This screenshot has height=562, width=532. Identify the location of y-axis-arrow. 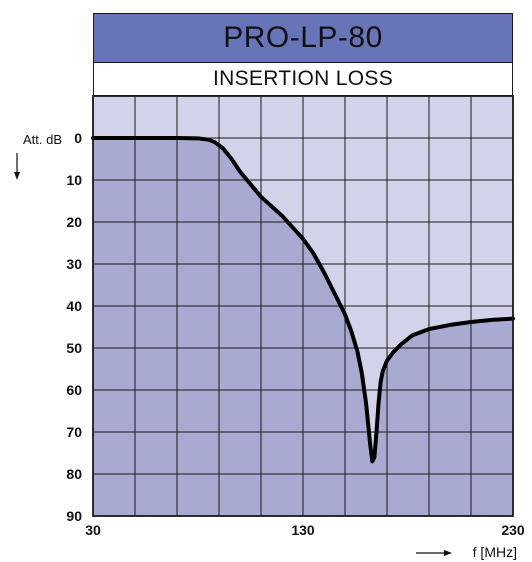
(17, 166).